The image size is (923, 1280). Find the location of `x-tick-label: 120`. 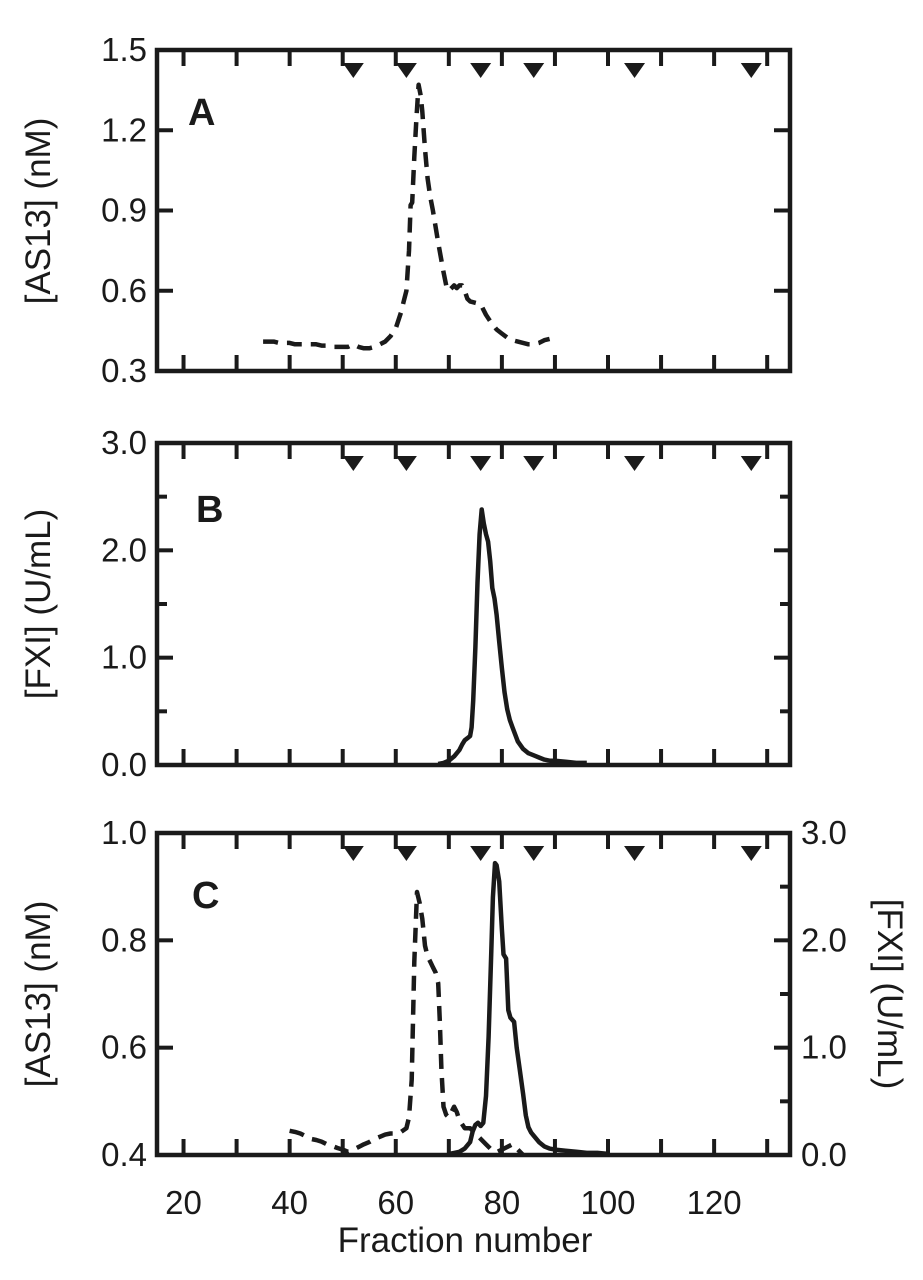

x-tick-label: 120 is located at coordinates (714, 1202).